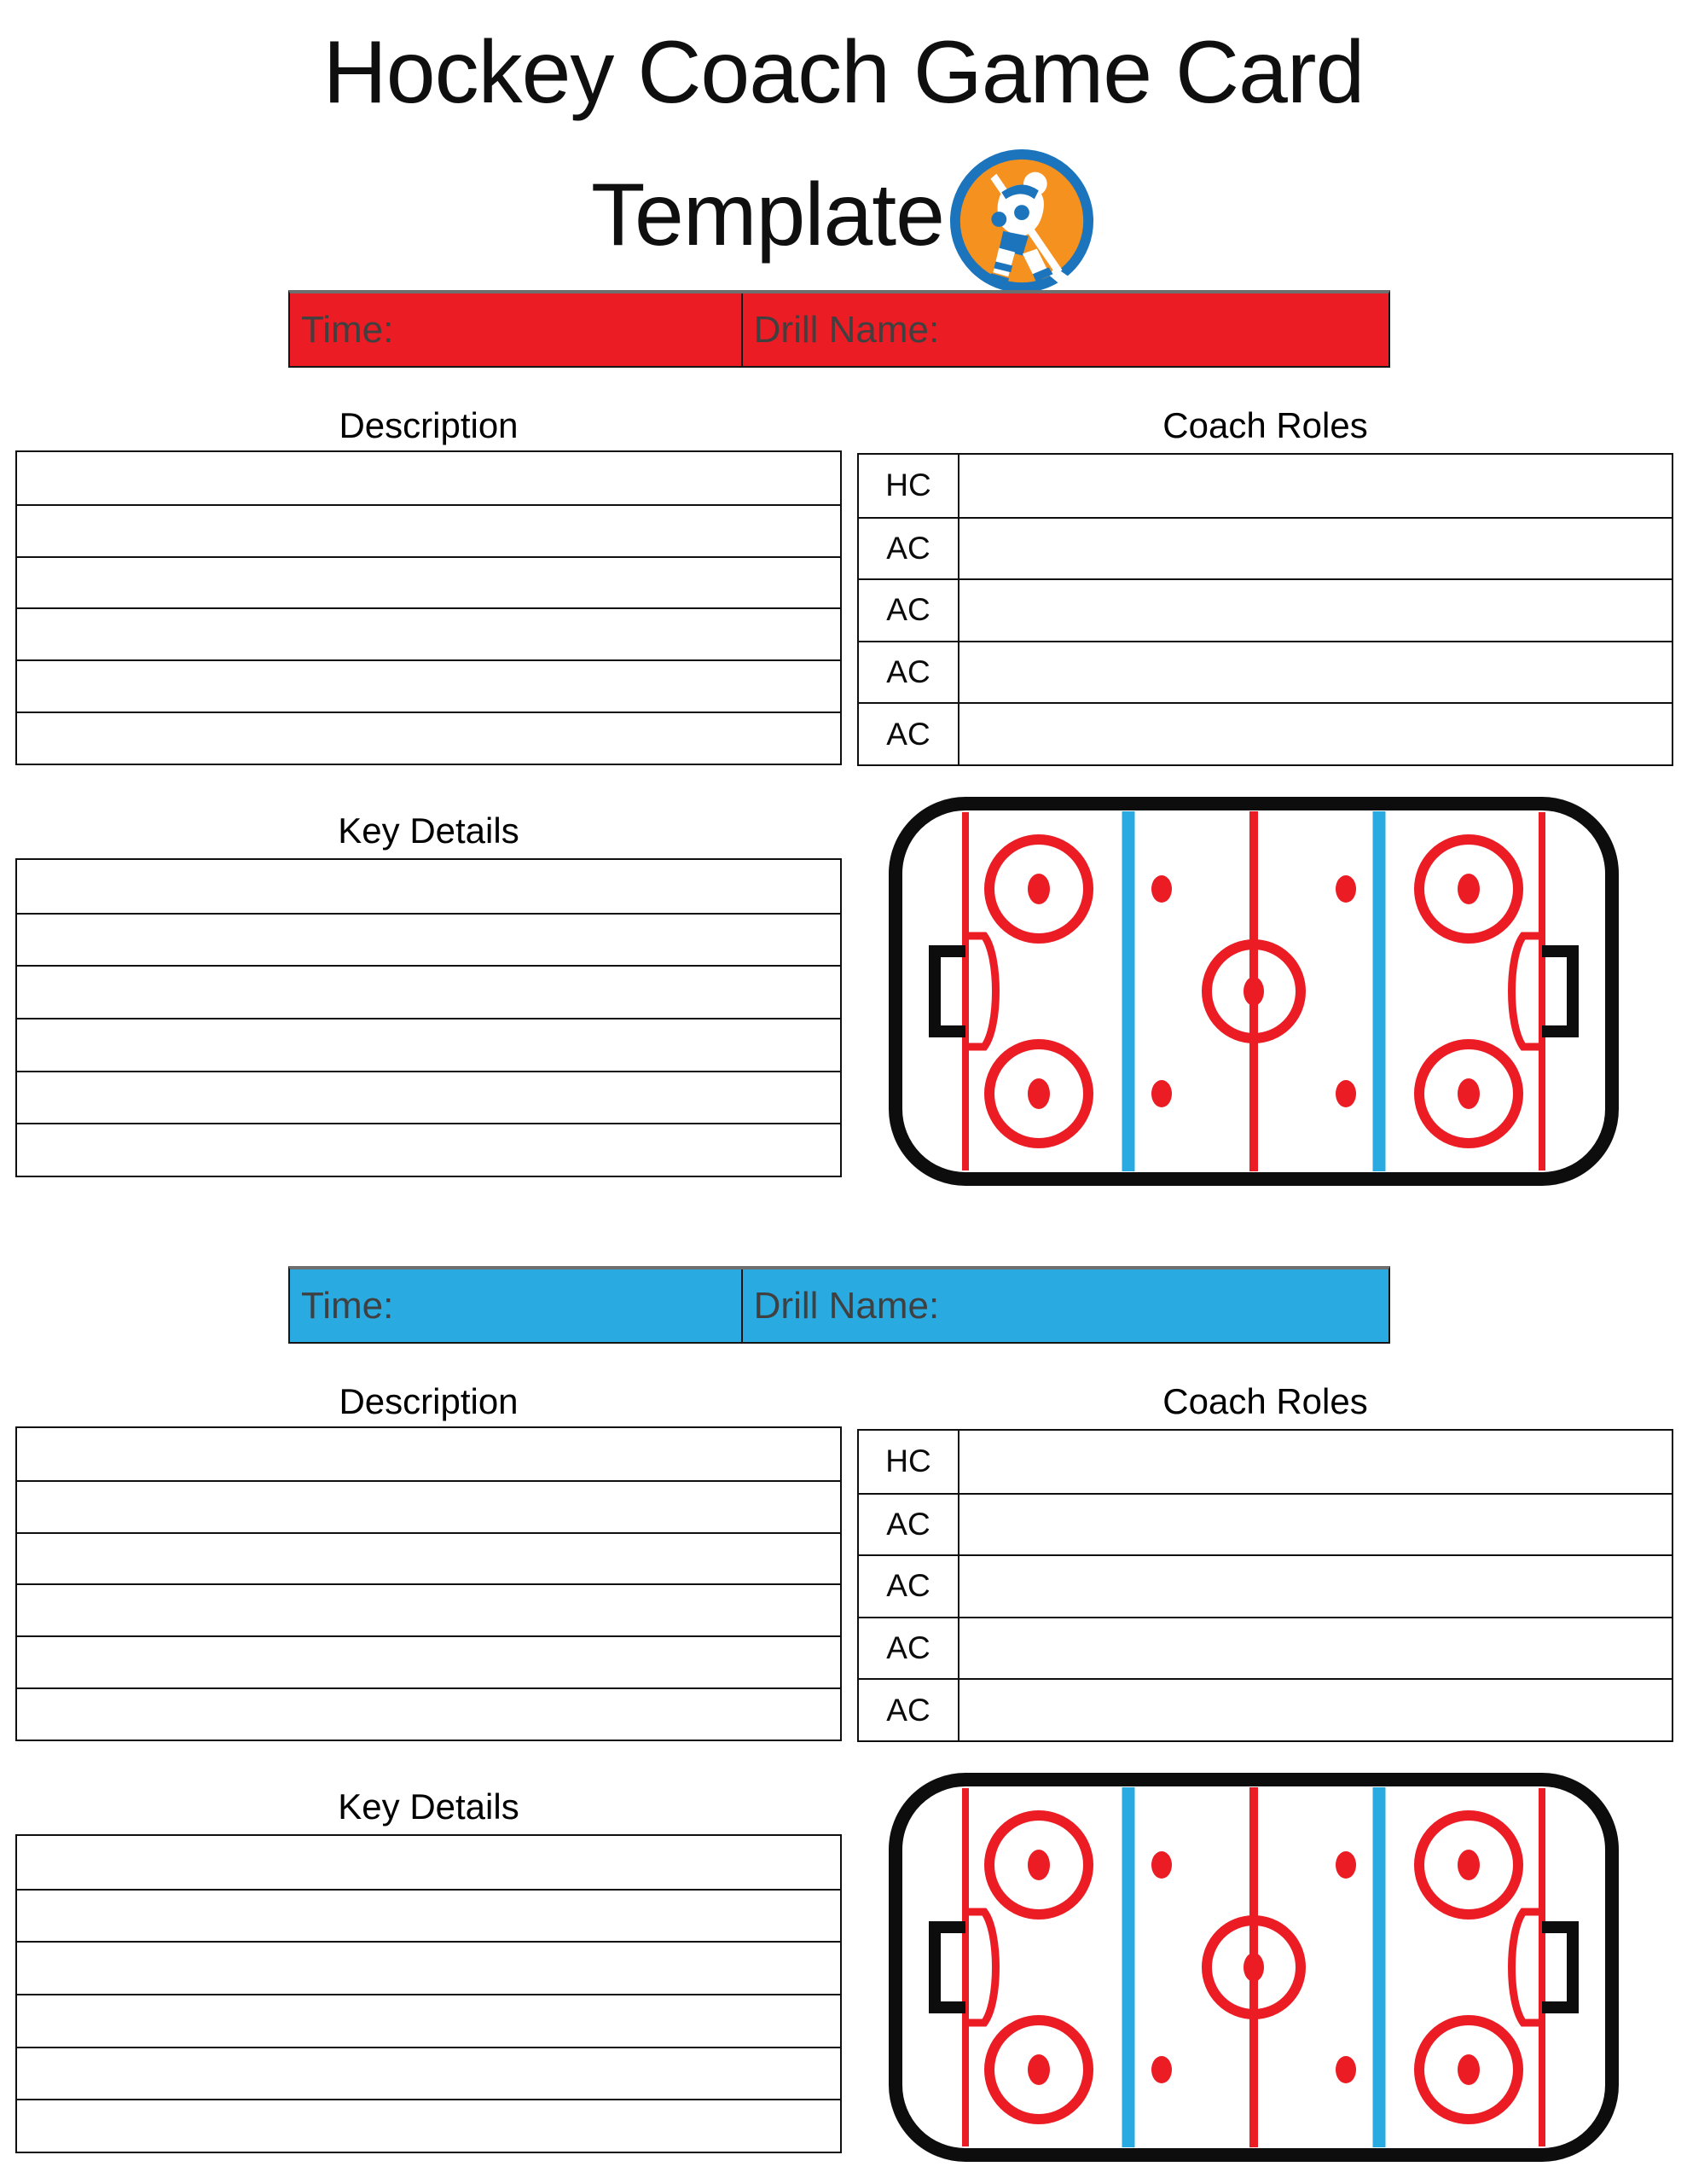 The image size is (1687, 2184). I want to click on page-title-line-1: Hockey Coach Game Card, so click(843, 73).